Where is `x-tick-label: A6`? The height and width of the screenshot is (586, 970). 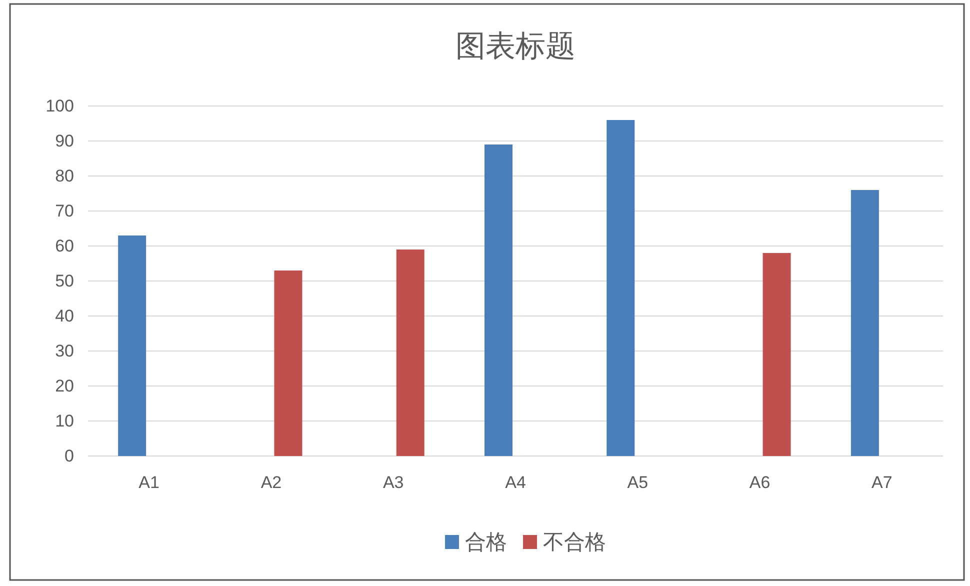
x-tick-label: A6 is located at coordinates (759, 482).